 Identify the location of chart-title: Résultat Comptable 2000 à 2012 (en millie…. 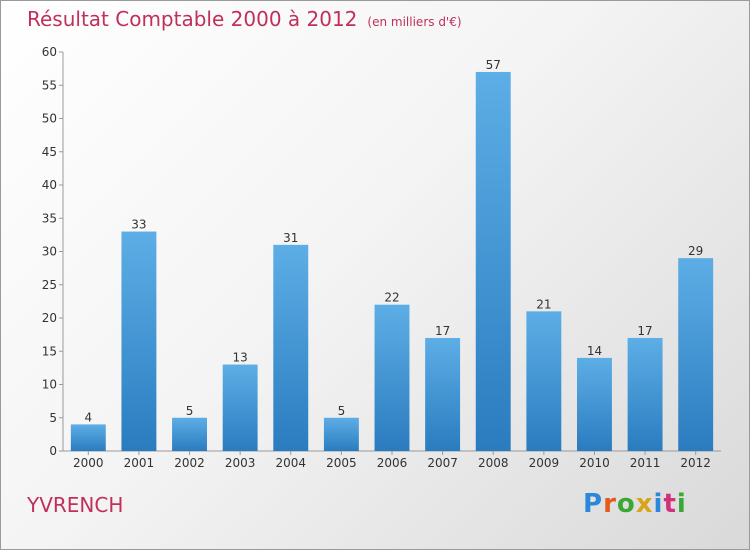
(244, 19).